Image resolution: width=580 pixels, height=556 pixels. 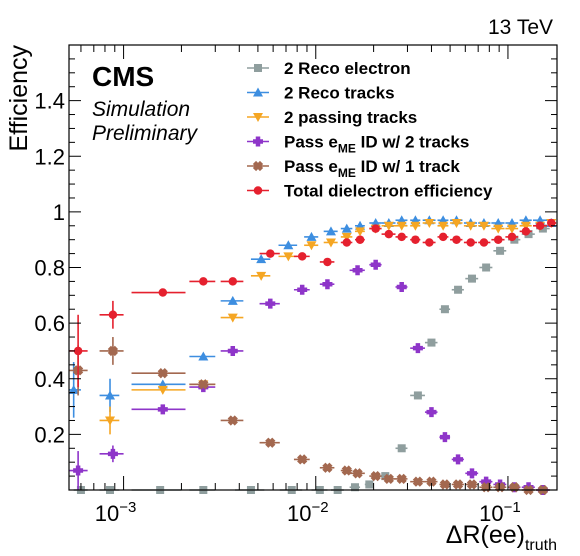 What do you see at coordinates (520, 27) in the screenshot?
I see `energy-label: 13 TeV` at bounding box center [520, 27].